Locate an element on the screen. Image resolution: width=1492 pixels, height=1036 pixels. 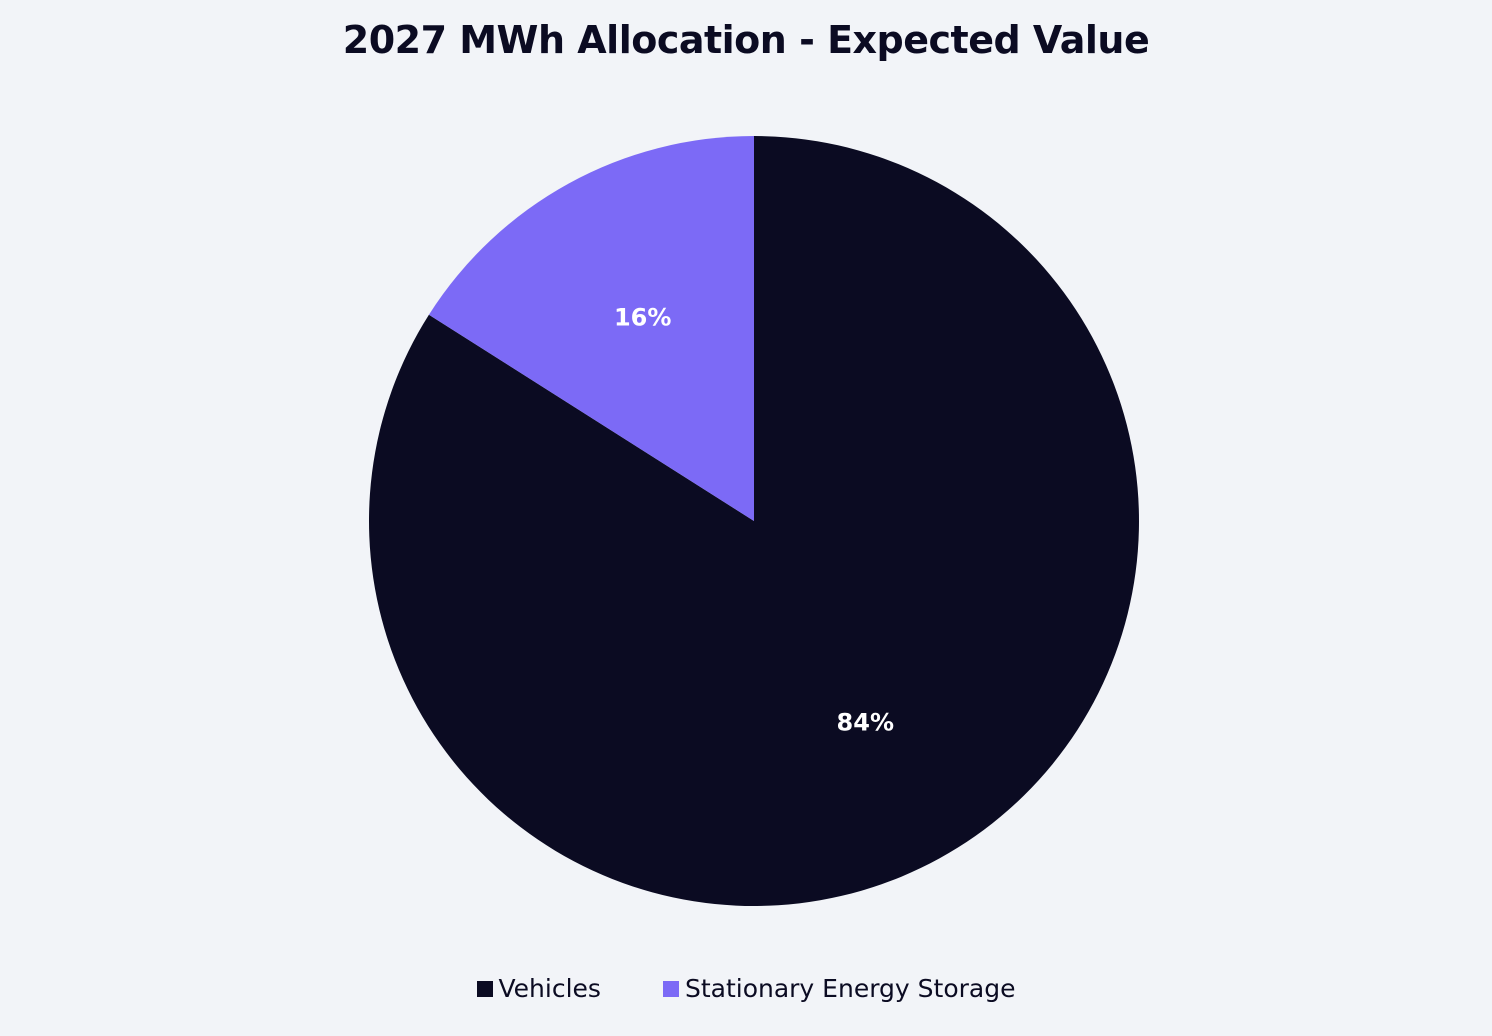
legend-item-vehicles: Vehicles is located at coordinates (538, 988).